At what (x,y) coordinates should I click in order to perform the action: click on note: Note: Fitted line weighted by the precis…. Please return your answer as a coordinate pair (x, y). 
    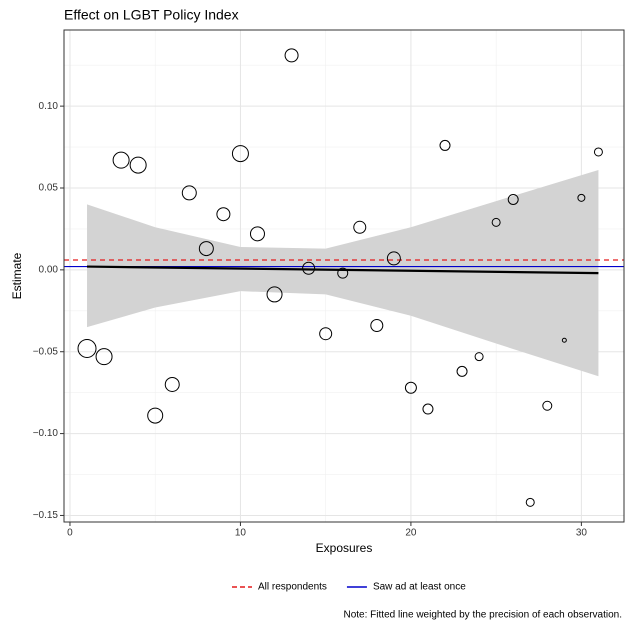
    Looking at the image, I should click on (483, 615).